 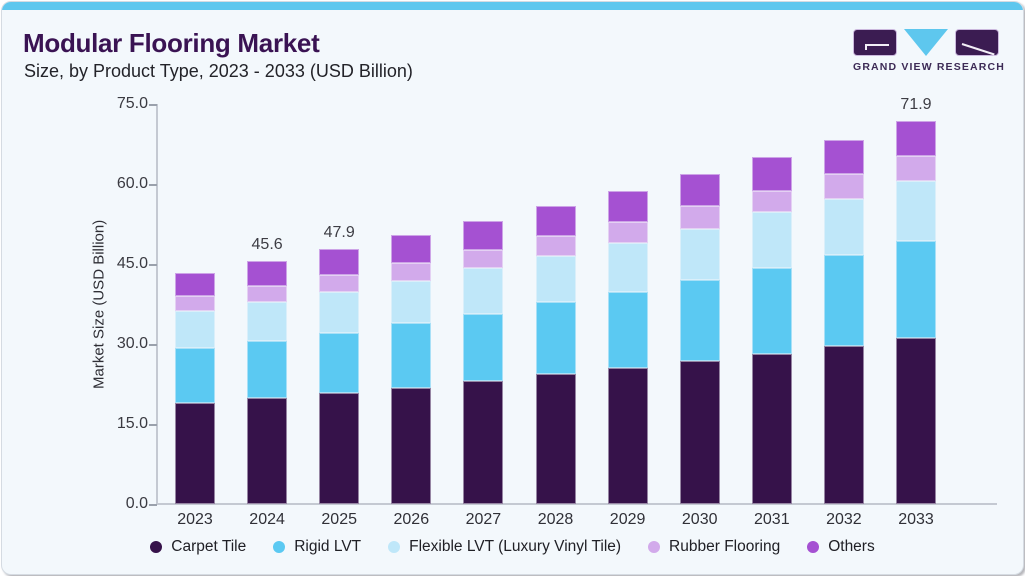 I want to click on legend-label: Others, so click(x=851, y=546).